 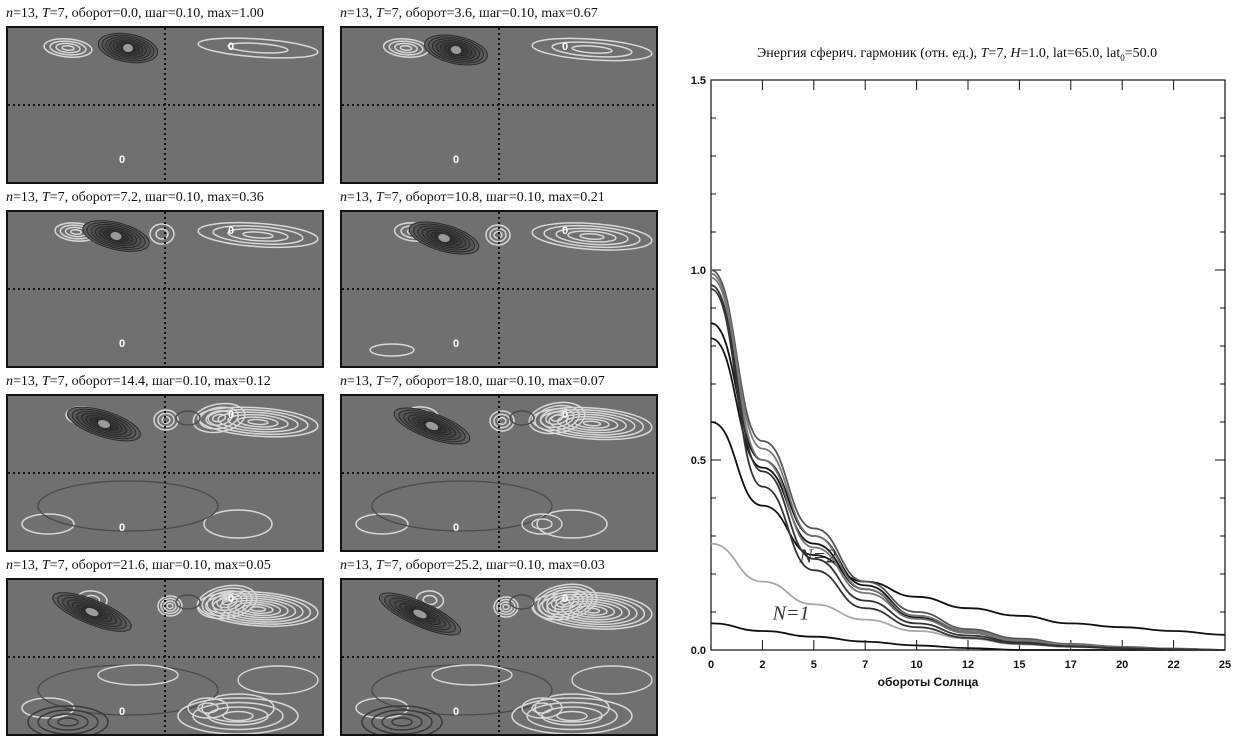 What do you see at coordinates (1122, 665) in the screenshot?
I see `x-tick-label: 20` at bounding box center [1122, 665].